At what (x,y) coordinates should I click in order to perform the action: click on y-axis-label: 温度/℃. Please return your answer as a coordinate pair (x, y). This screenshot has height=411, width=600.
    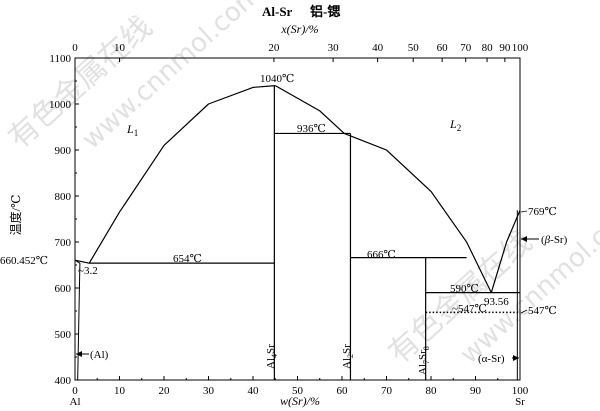
    Looking at the image, I should click on (15, 215).